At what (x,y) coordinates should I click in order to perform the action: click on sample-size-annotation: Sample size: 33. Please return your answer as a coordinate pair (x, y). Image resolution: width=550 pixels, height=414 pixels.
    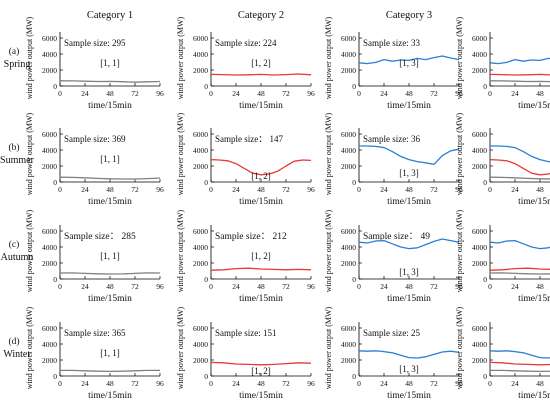
    Looking at the image, I should click on (391, 43).